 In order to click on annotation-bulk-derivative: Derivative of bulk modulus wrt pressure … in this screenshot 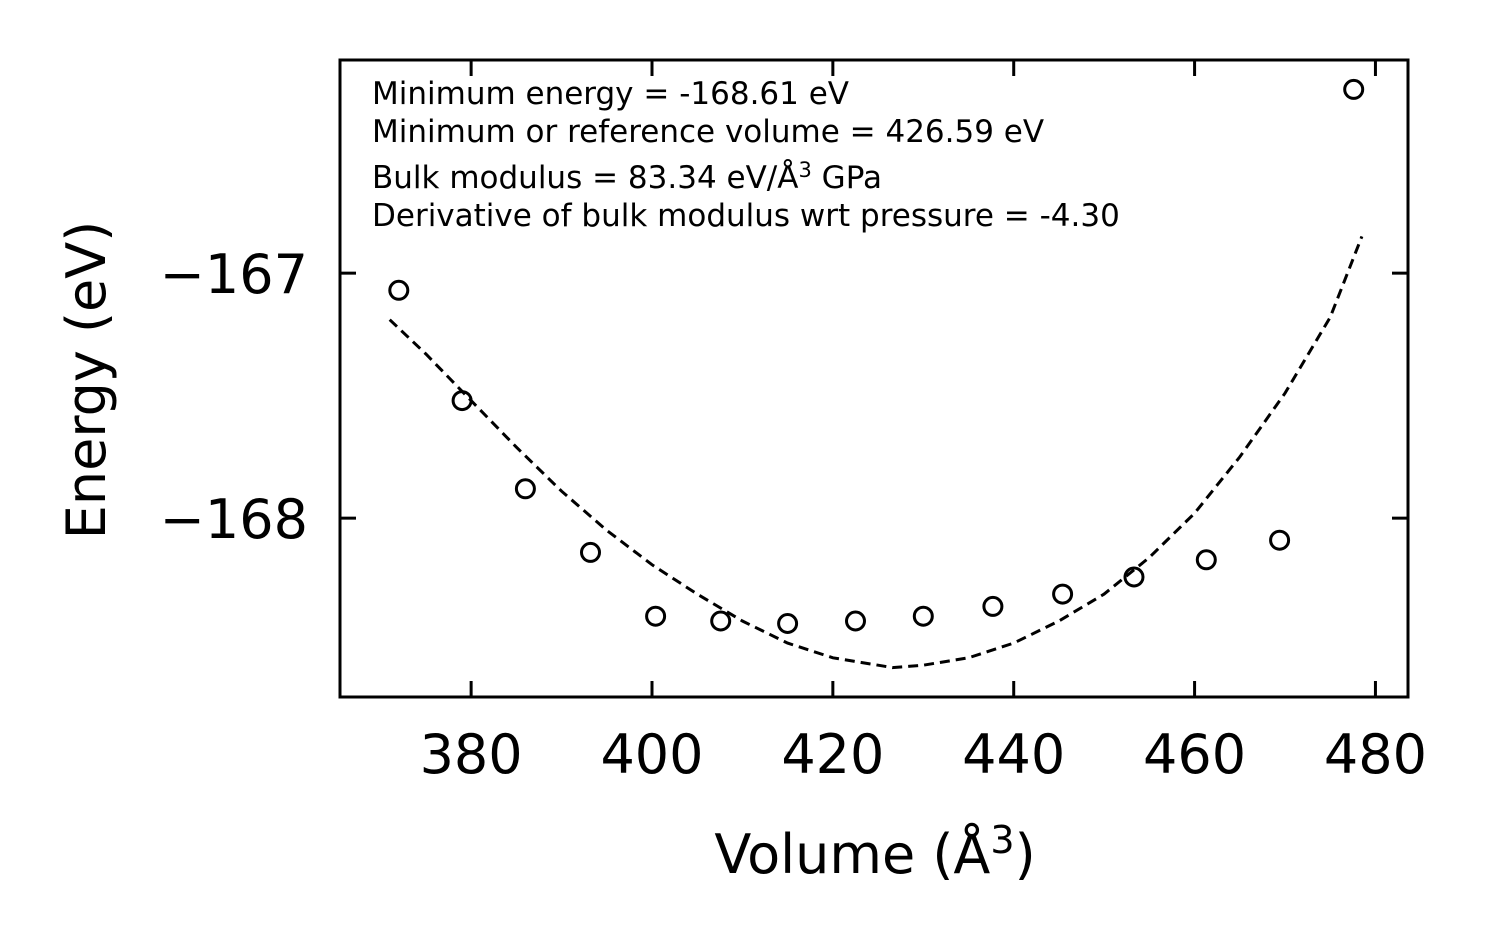, I will do `click(746, 216)`.